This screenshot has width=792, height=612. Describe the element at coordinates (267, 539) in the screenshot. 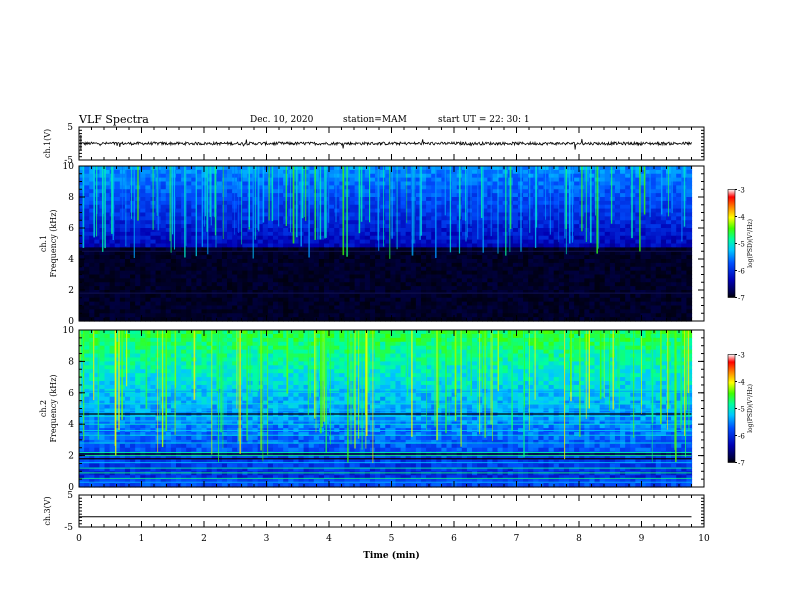

I see `x-tick-label: 3` at that location.